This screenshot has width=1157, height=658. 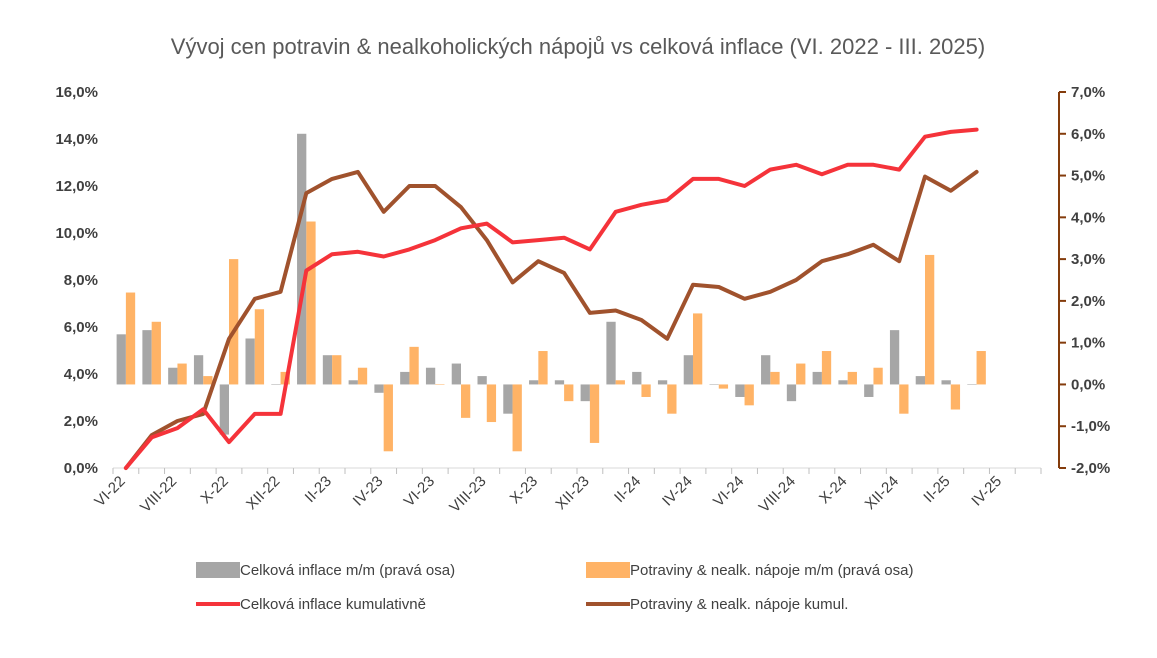 I want to click on x-tick-label: II-25, so click(x=936, y=489).